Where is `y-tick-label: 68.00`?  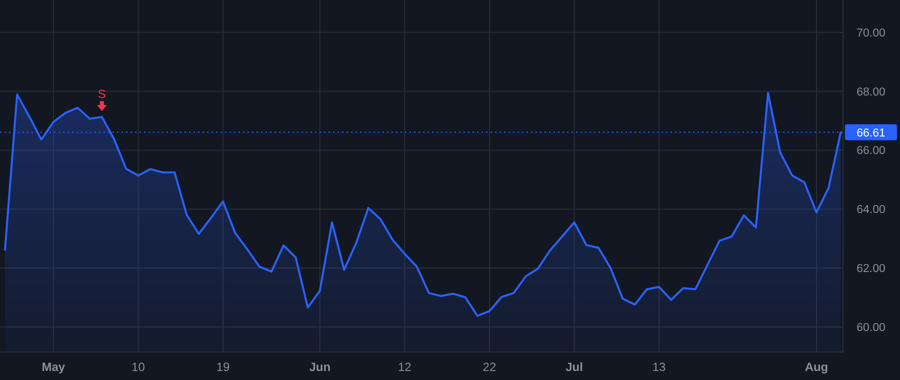 y-tick-label: 68.00 is located at coordinates (871, 92).